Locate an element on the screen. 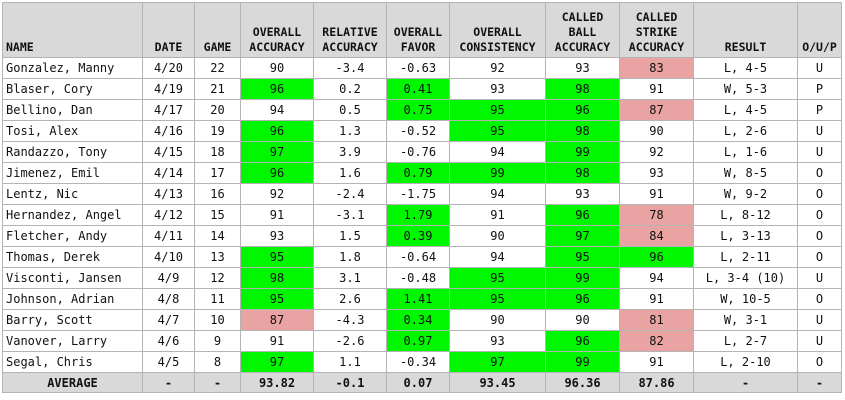  game-result-cell: W, 5-3 is located at coordinates (745, 89).